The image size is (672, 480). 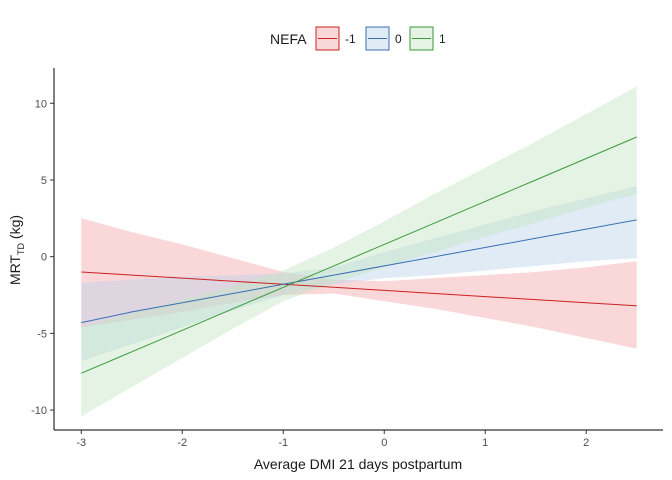 I want to click on y-axis-title-sub: TD, so click(x=21, y=248).